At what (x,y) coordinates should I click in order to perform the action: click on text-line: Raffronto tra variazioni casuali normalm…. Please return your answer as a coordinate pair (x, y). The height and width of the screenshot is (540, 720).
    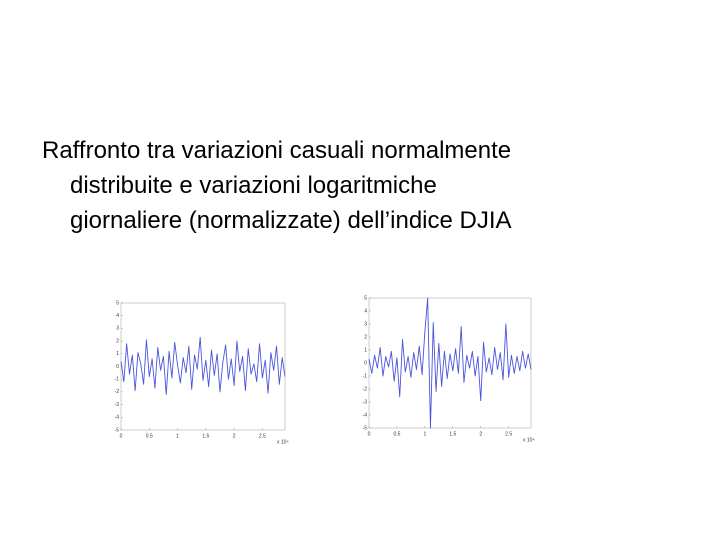
    Looking at the image, I should click on (277, 150).